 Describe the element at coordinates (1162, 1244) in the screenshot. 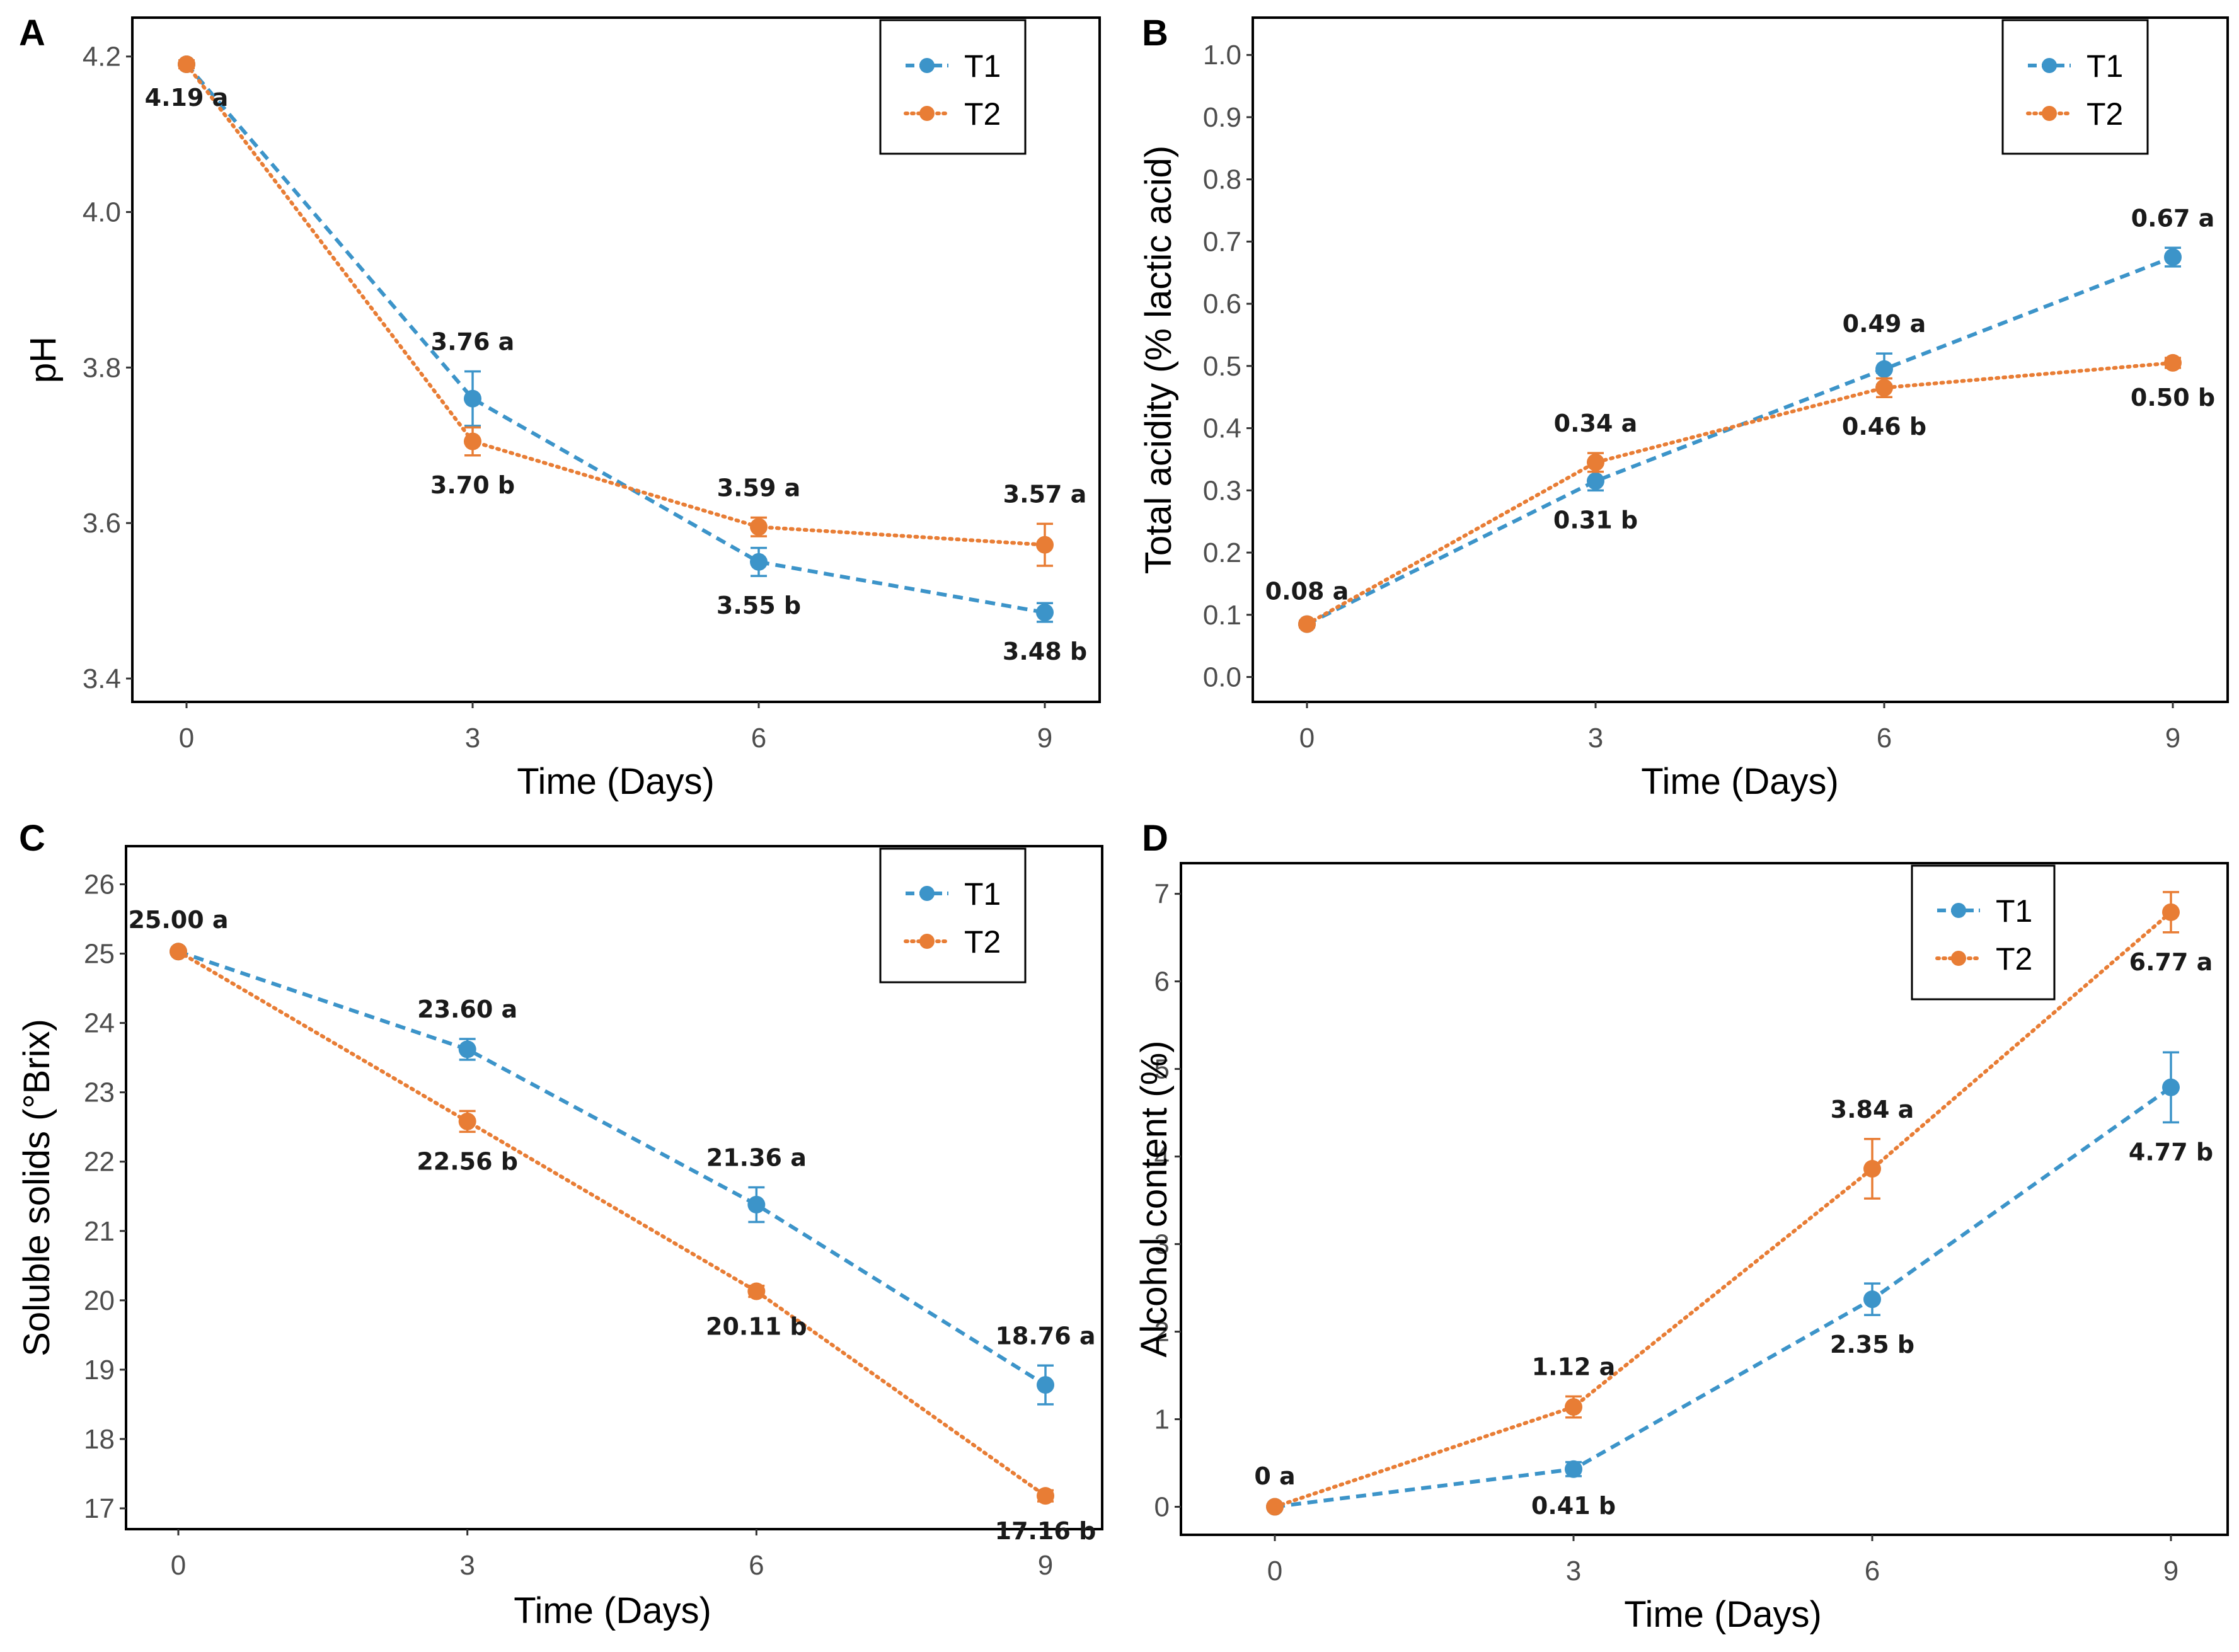

I see `y-tick-label-d: 3` at that location.